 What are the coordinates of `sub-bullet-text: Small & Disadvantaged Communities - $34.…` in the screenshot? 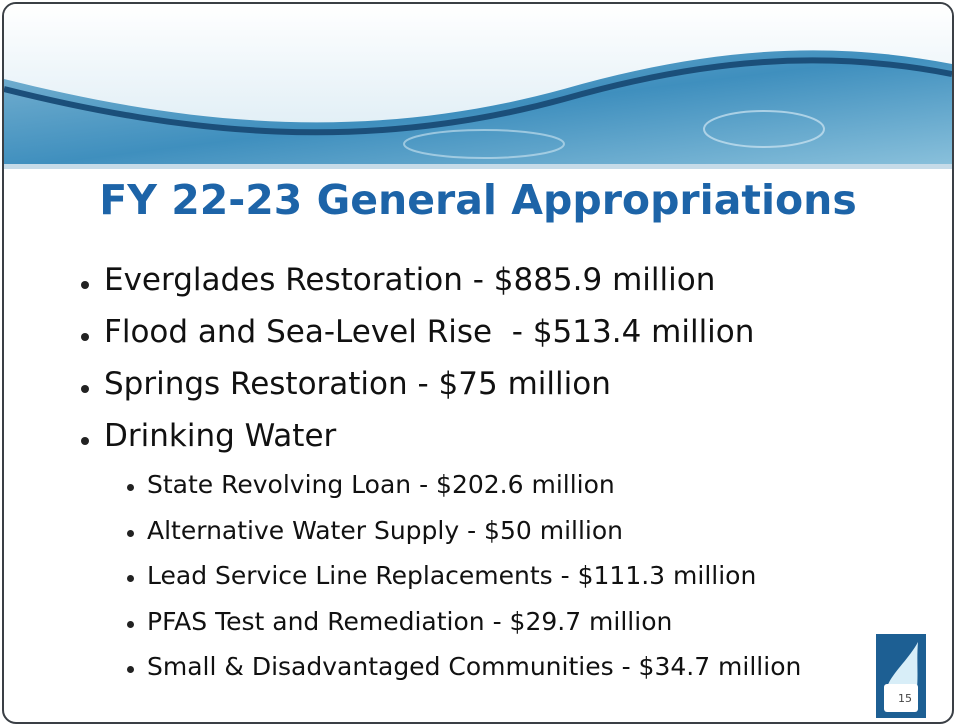 It's located at (474, 666).